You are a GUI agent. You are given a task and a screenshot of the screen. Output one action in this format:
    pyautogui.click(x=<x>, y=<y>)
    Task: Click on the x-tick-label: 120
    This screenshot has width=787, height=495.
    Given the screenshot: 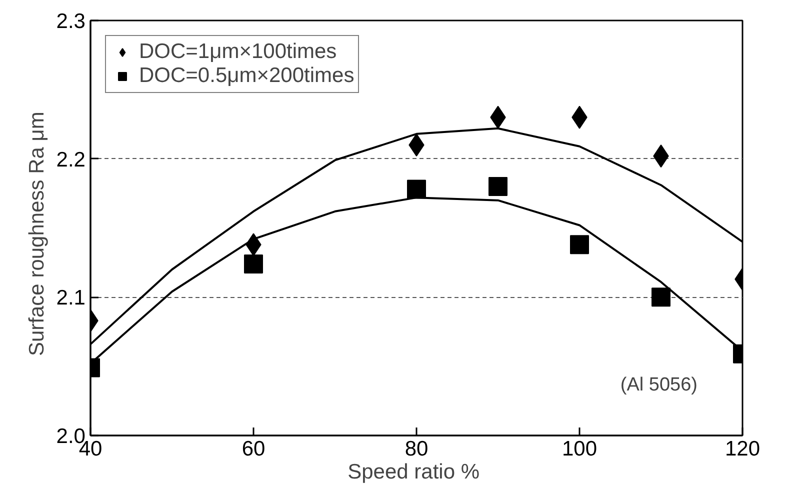 What is the action you would take?
    pyautogui.click(x=742, y=449)
    